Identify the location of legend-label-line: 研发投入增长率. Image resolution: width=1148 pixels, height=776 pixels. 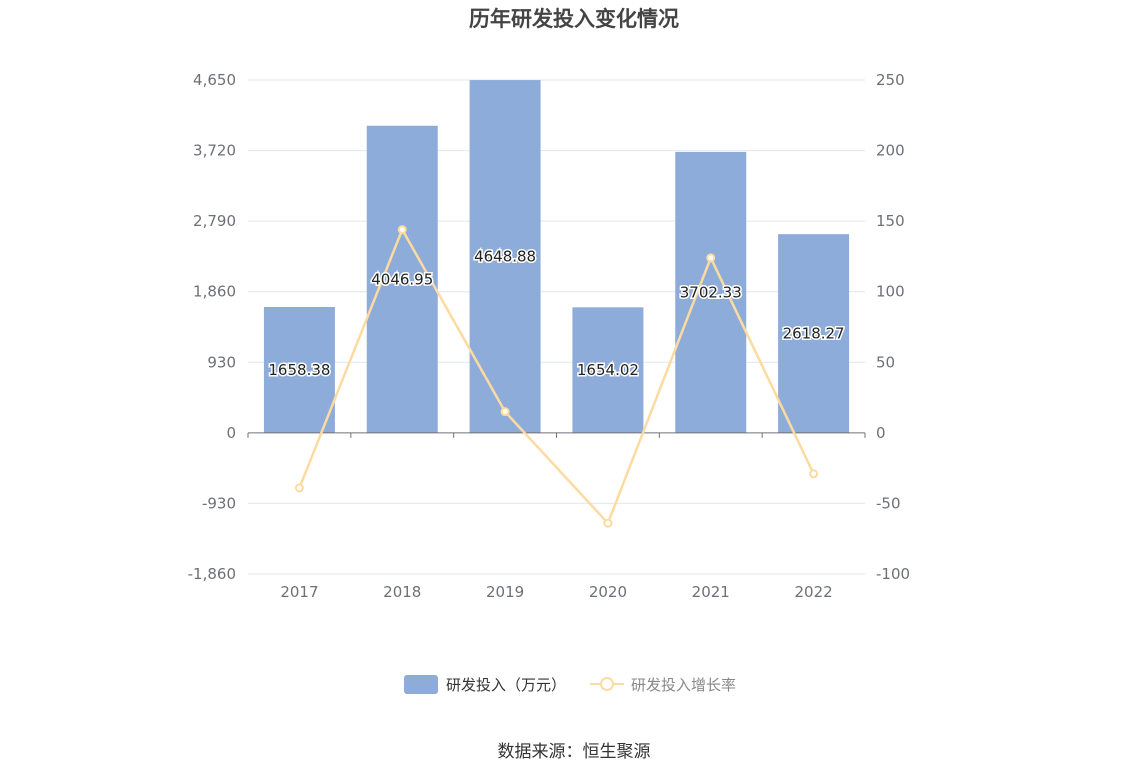
(683, 685).